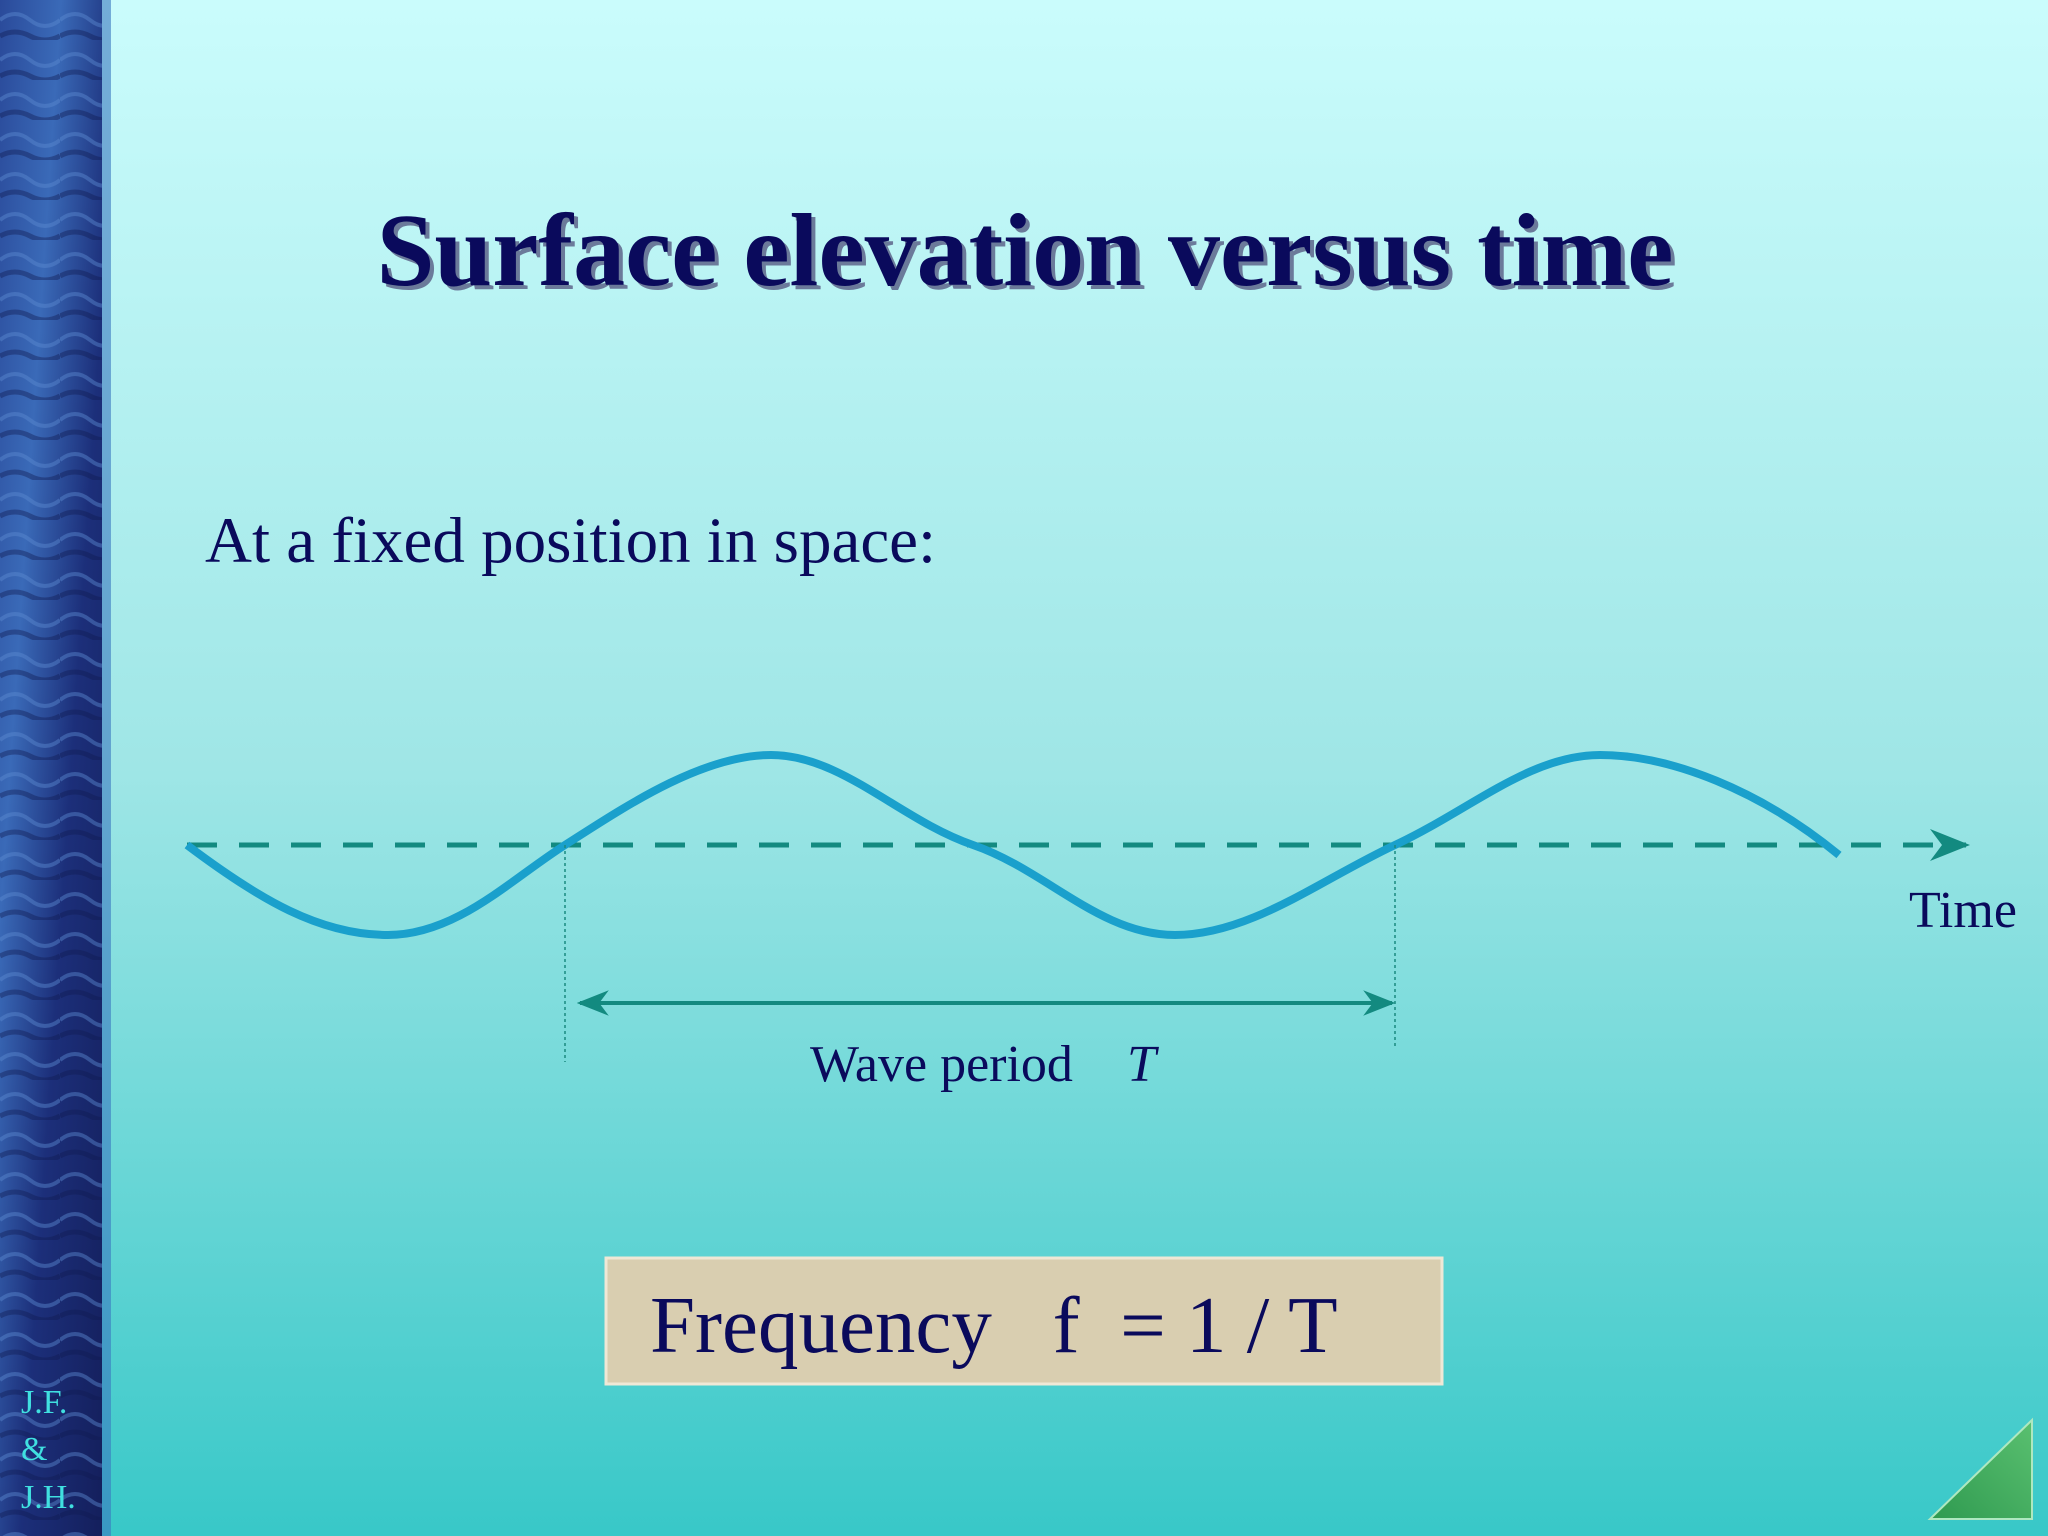 The width and height of the screenshot is (2048, 1536). What do you see at coordinates (1963, 910) in the screenshot?
I see `axis-label: Time` at bounding box center [1963, 910].